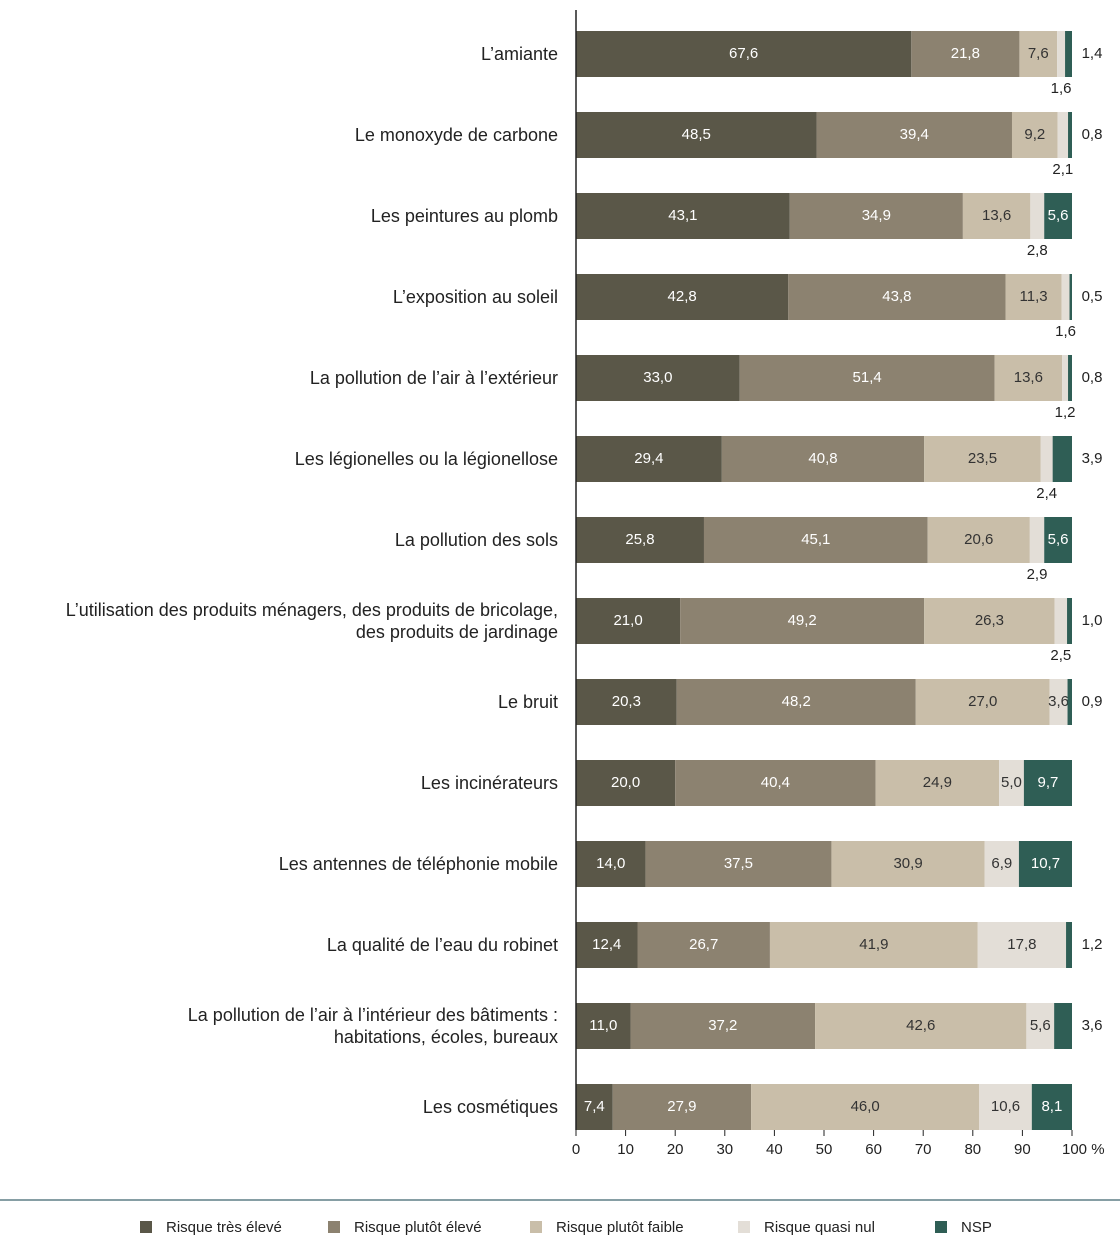 The width and height of the screenshot is (1120, 1245). I want to click on value-label: 12,4, so click(606, 944).